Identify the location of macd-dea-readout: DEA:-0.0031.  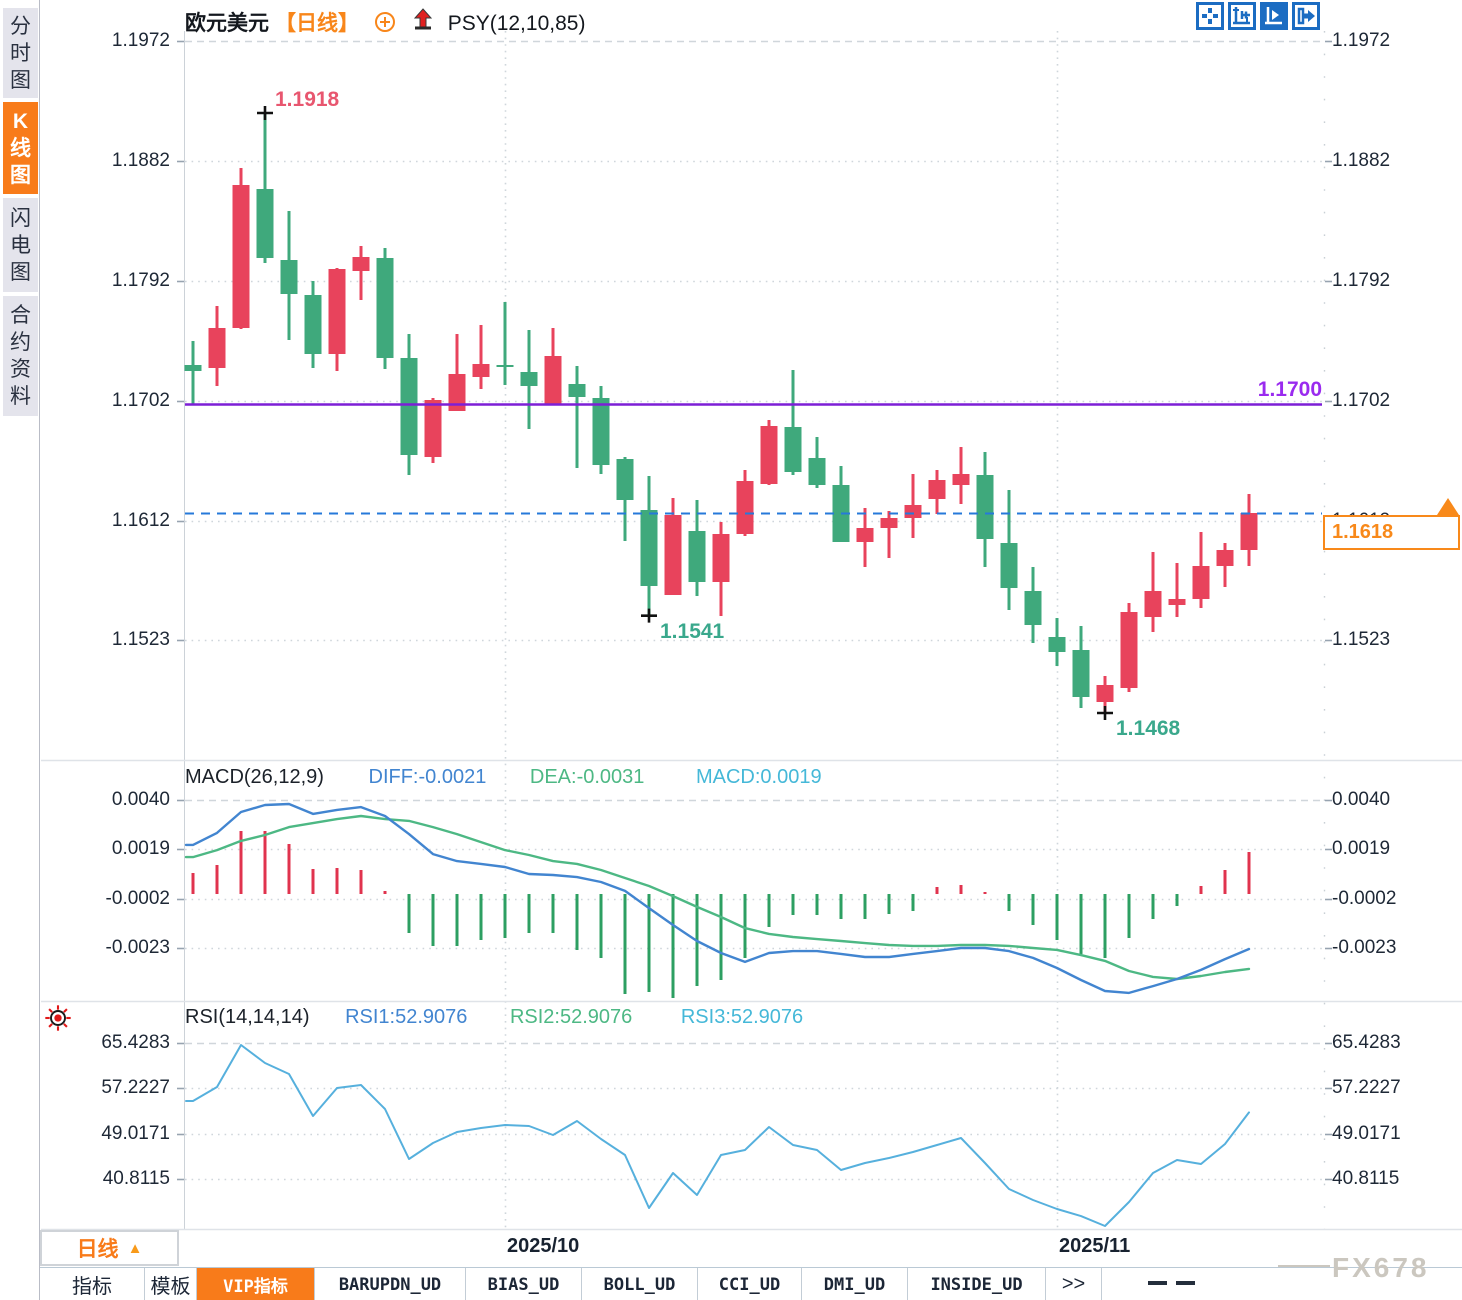
(587, 777).